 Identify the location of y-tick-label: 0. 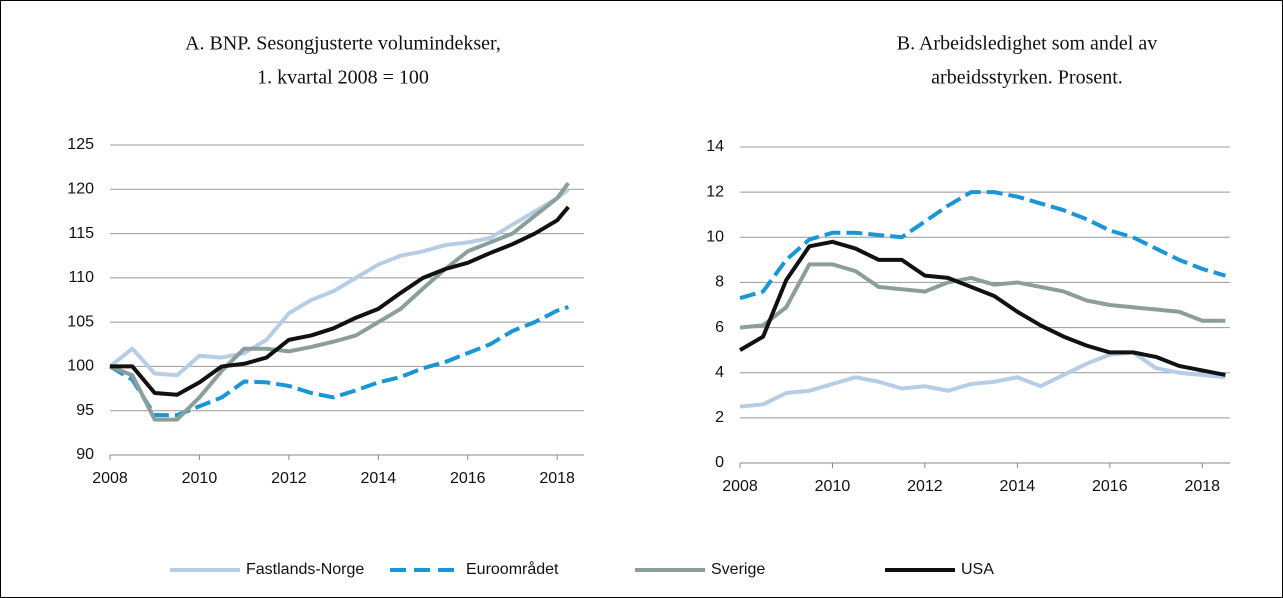
(719, 462).